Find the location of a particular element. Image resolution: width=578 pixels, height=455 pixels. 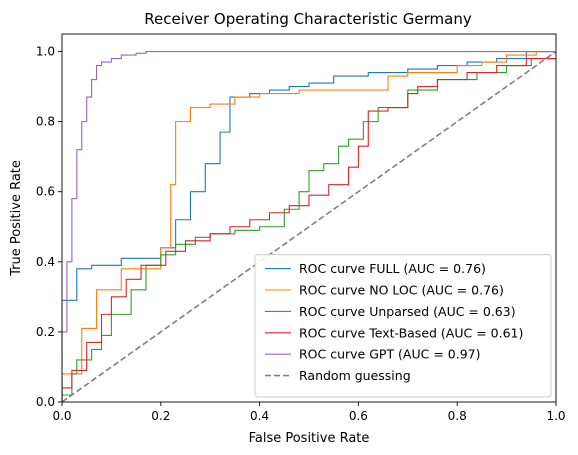

y-tick-label: 1.0 is located at coordinates (45, 52).